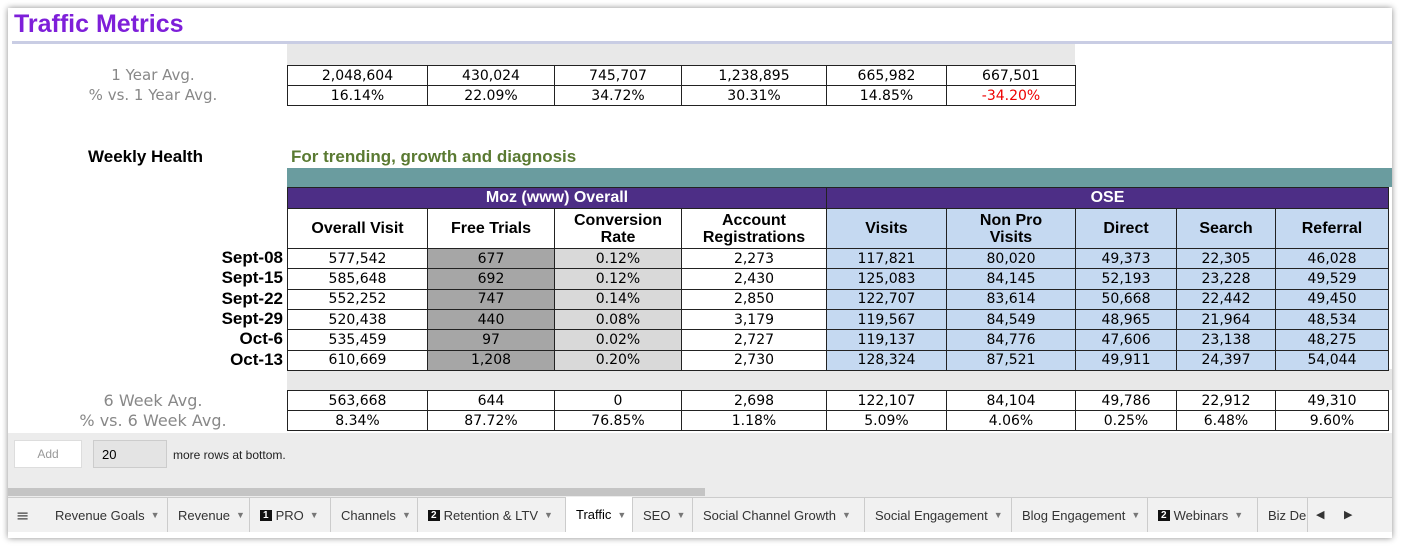 The width and height of the screenshot is (1403, 547). What do you see at coordinates (1011, 400) in the screenshot?
I see `cell: 84,104` at bounding box center [1011, 400].